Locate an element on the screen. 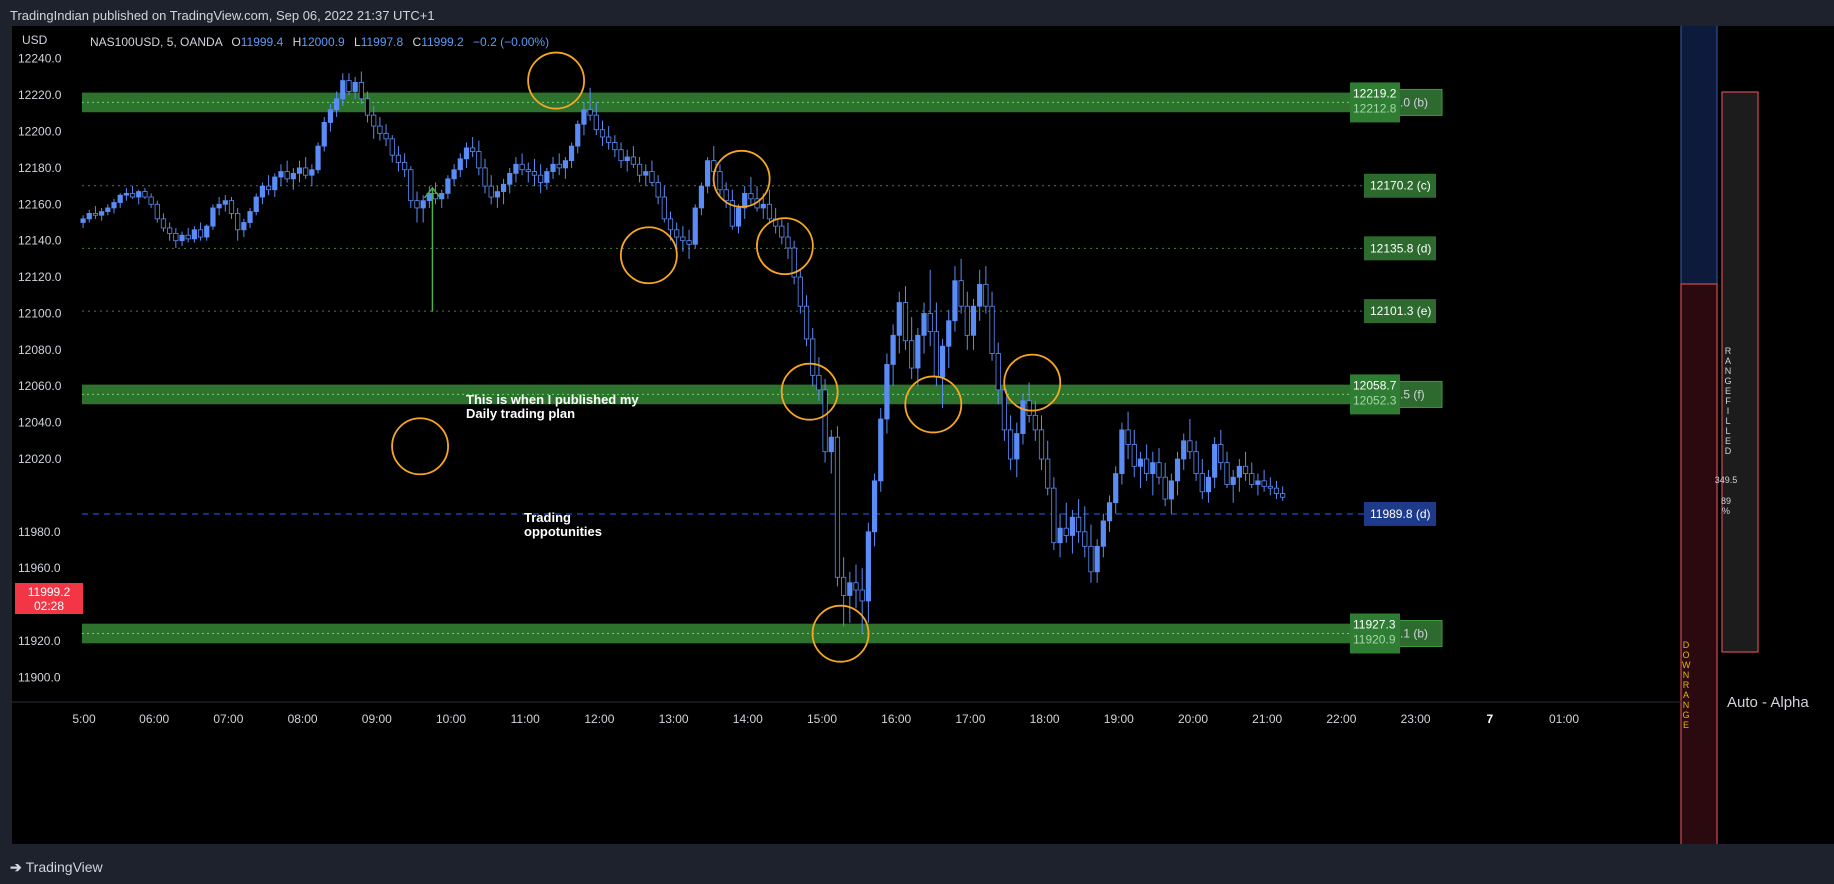  symbol-label: NAS100USD, 5, OANDA is located at coordinates (156, 42).